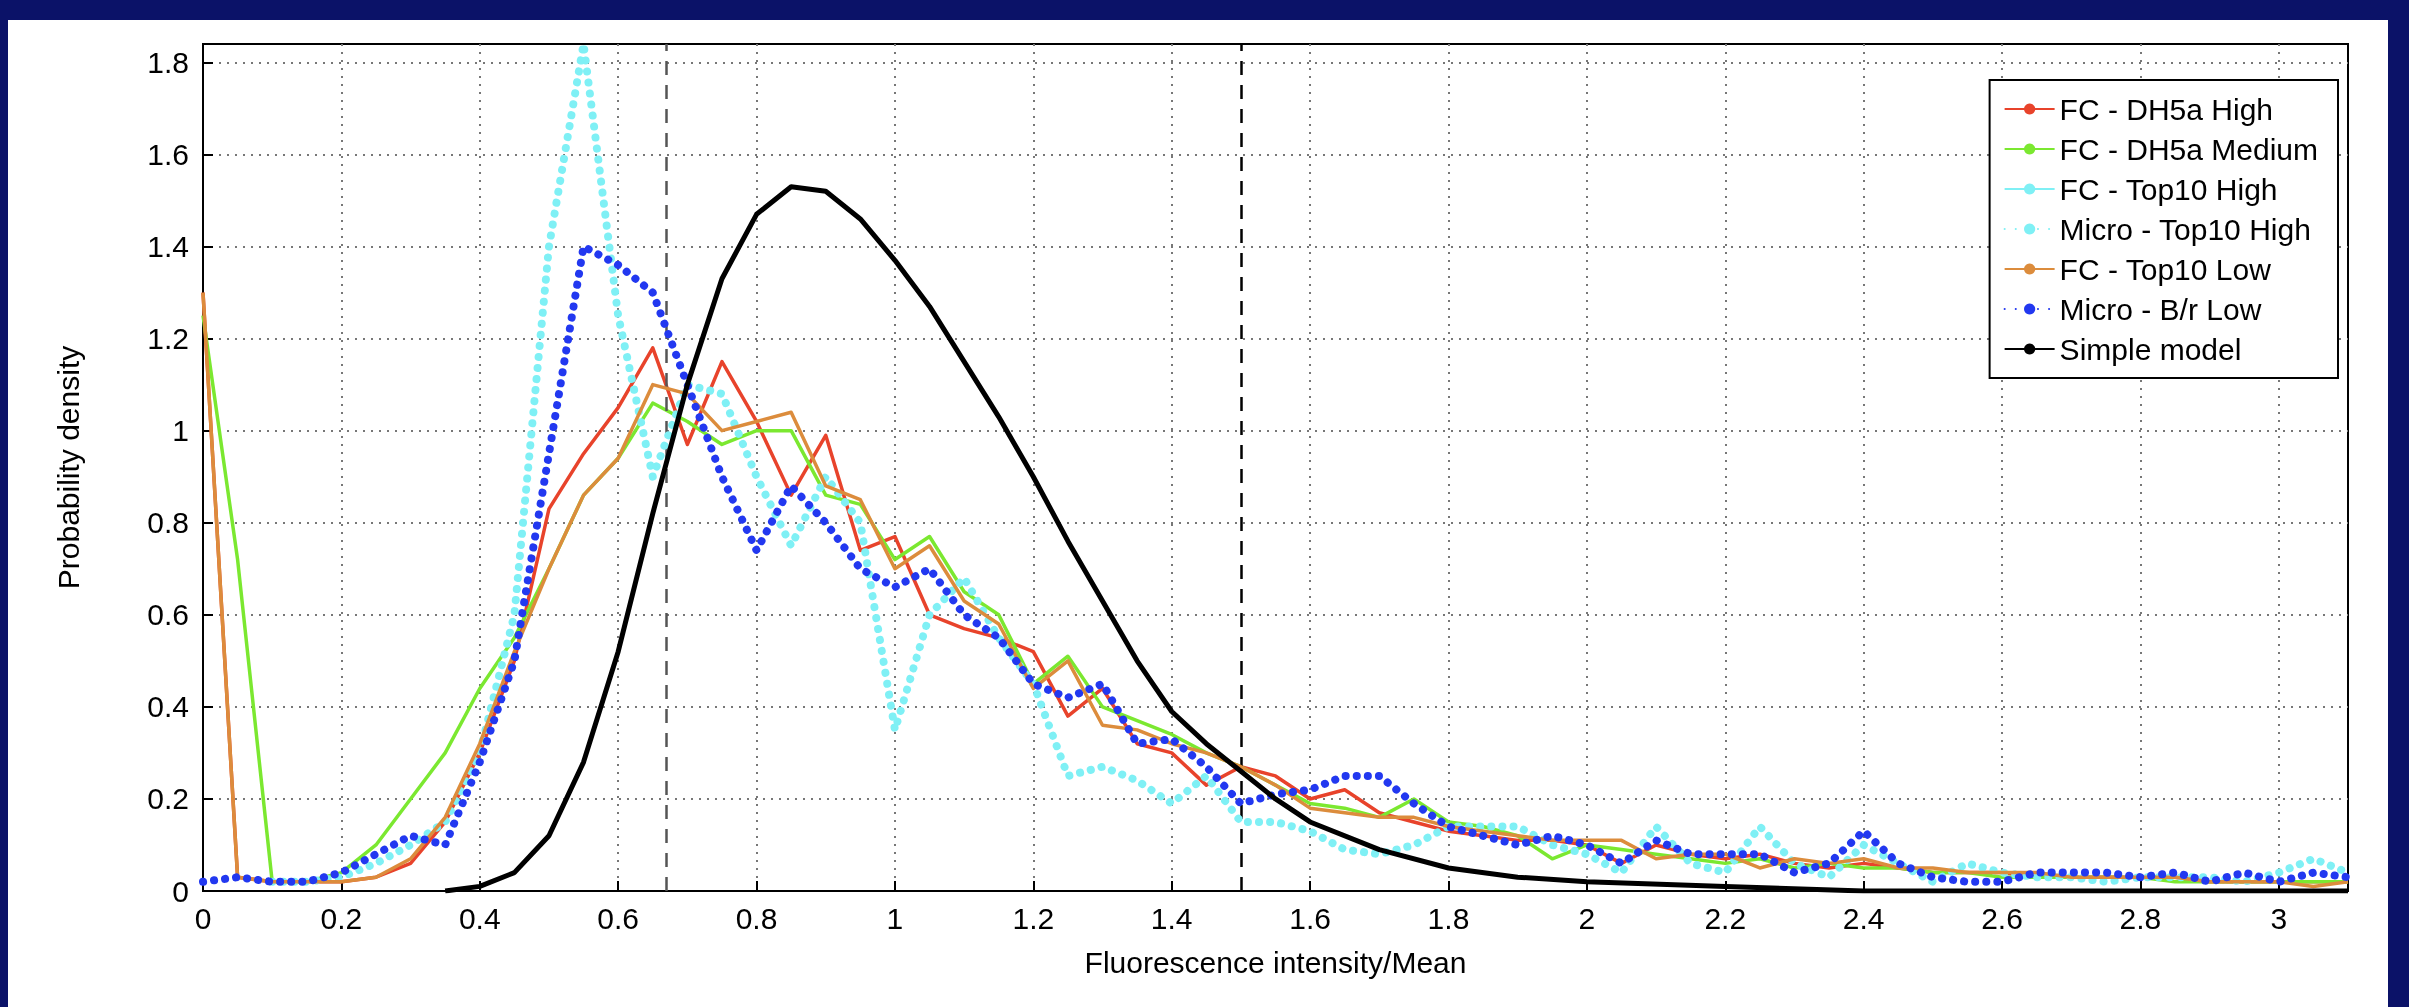  Describe the element at coordinates (2140, 918) in the screenshot. I see `x-tick-label: 2.8` at that location.